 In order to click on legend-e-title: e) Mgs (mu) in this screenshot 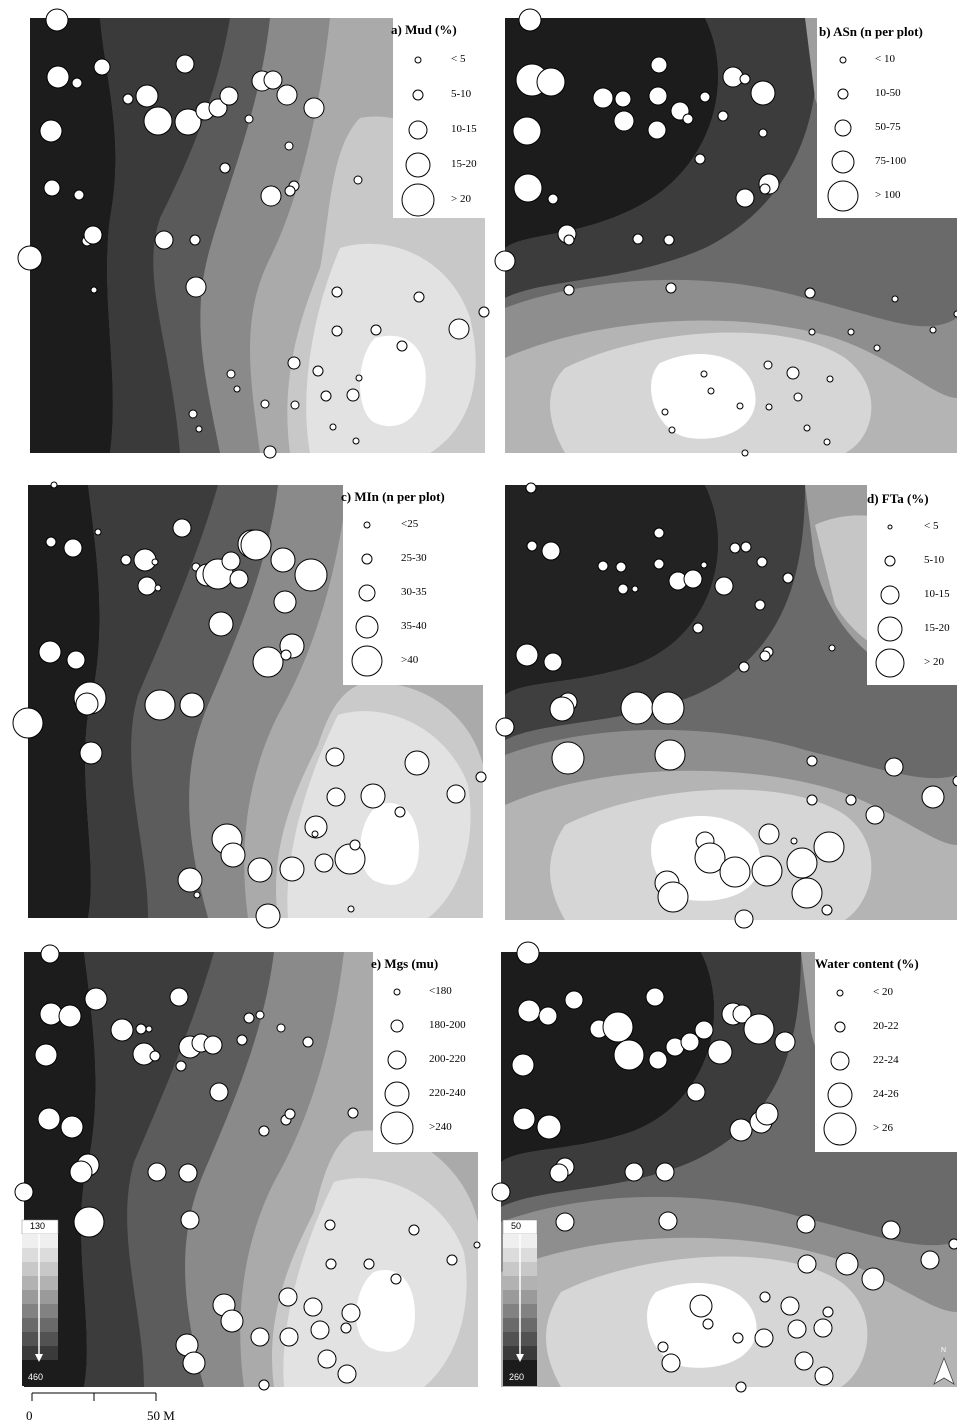, I will do `click(405, 963)`.